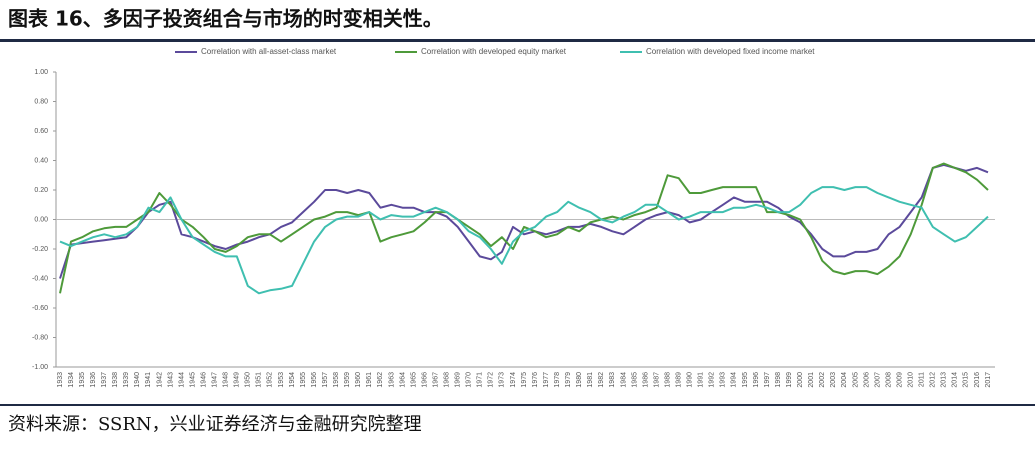  Describe the element at coordinates (756, 380) in the screenshot. I see `x-tick-label: 1996` at that location.